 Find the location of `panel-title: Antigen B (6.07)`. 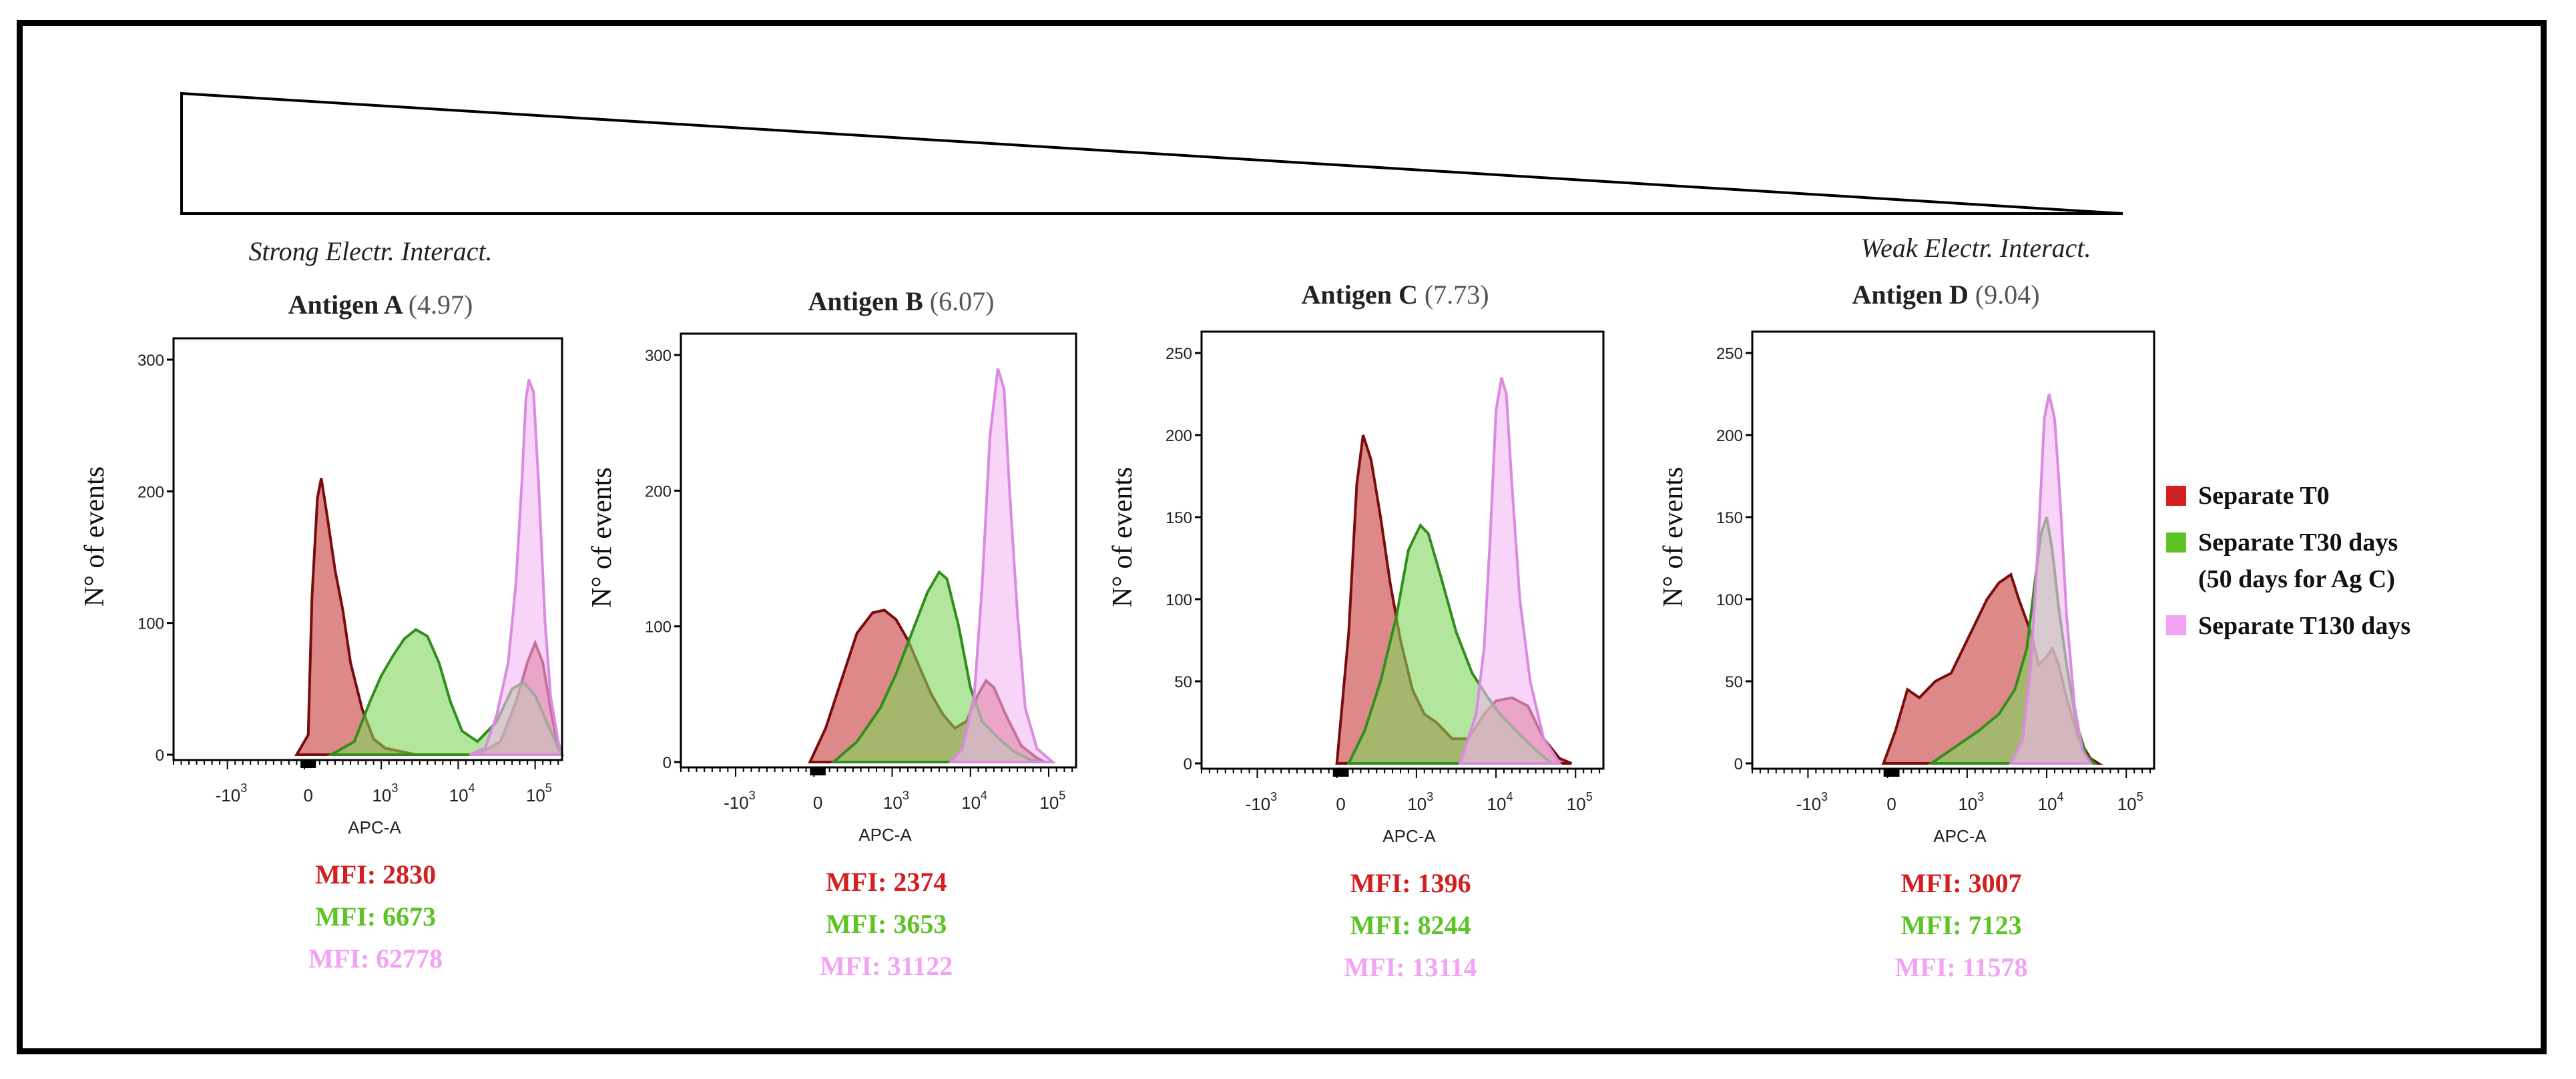

panel-title: Antigen B (6.07) is located at coordinates (901, 301).